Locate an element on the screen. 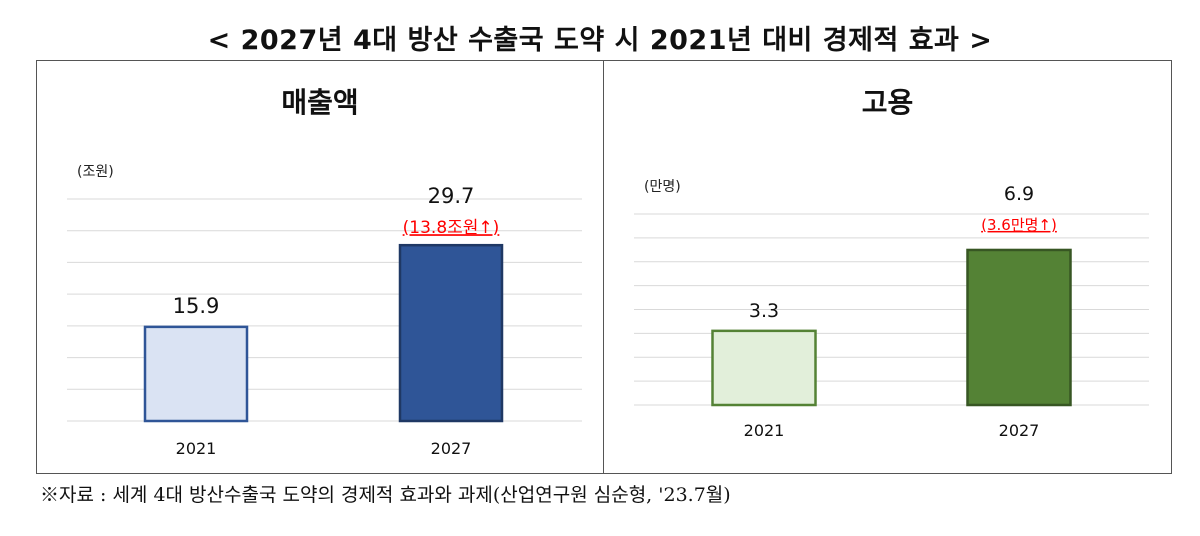  employment-bar-2027 is located at coordinates (1019, 327).